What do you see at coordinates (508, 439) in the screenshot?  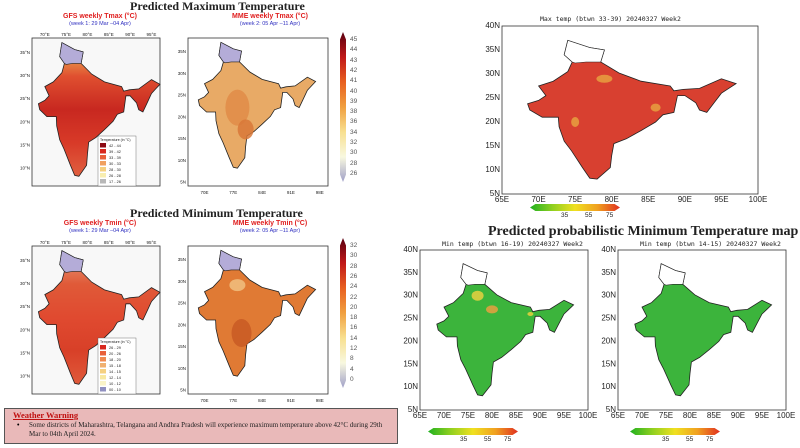 I see `colorbar-label: 75` at bounding box center [508, 439].